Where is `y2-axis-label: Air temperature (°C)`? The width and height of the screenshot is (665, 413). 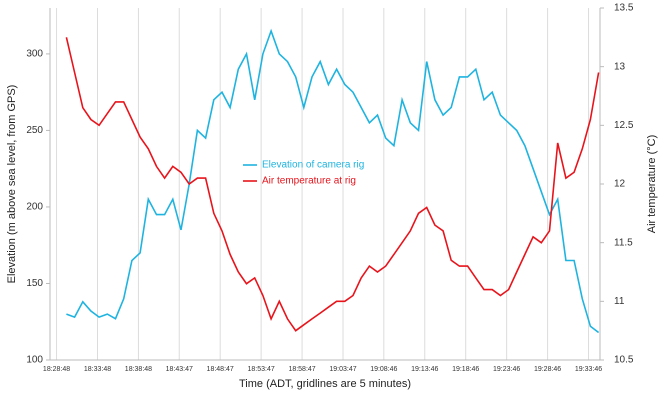 y2-axis-label: Air temperature (°C) is located at coordinates (652, 184).